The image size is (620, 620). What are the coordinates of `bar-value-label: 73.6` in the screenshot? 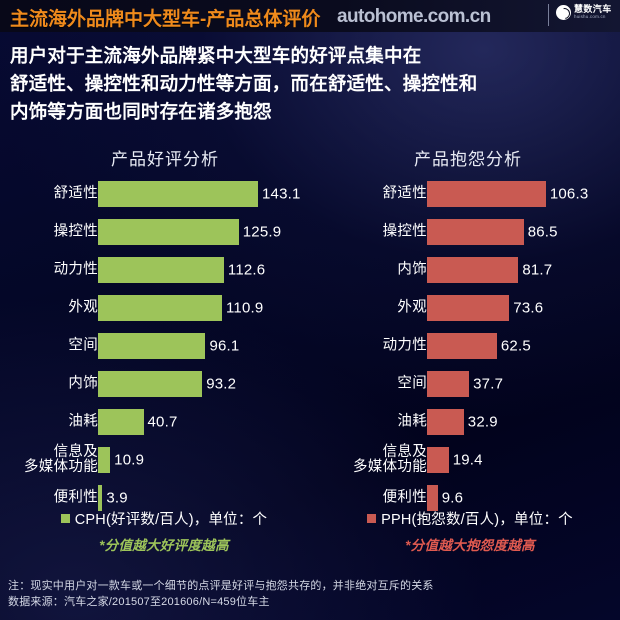 It's located at (528, 308).